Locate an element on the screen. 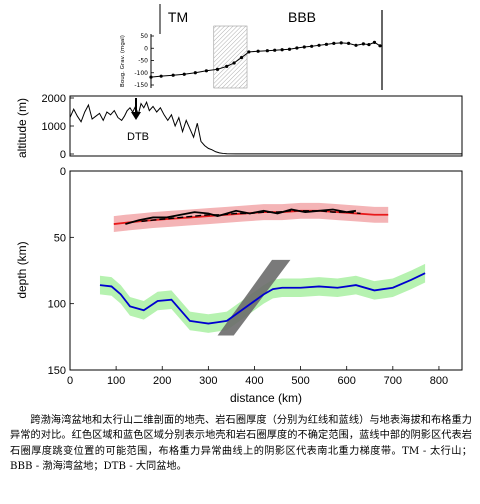 The height and width of the screenshot is (504, 480). altitude-frame is located at coordinates (266, 126).